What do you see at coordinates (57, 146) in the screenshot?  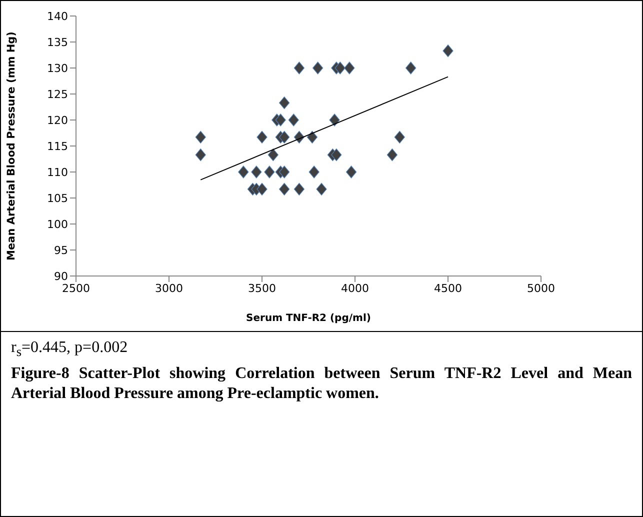 I see `y-tick-label: 115` at bounding box center [57, 146].